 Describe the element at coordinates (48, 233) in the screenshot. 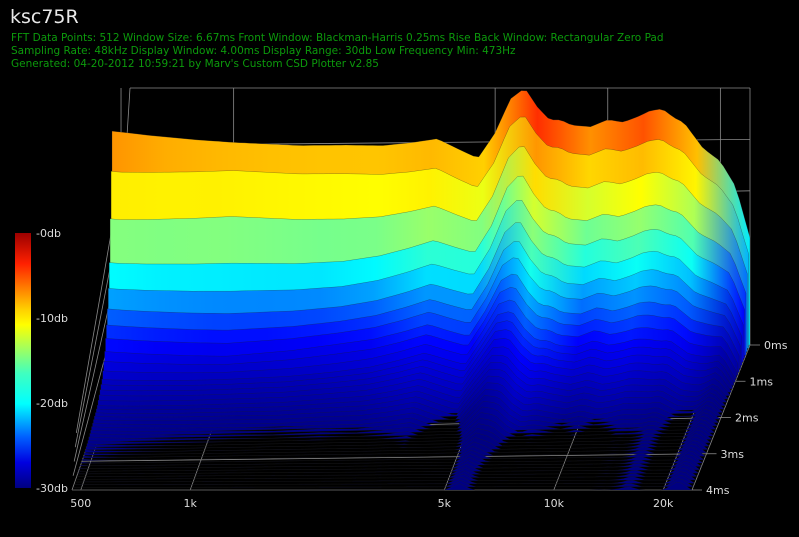

I see `colorbar-tick-label: -0db` at that location.